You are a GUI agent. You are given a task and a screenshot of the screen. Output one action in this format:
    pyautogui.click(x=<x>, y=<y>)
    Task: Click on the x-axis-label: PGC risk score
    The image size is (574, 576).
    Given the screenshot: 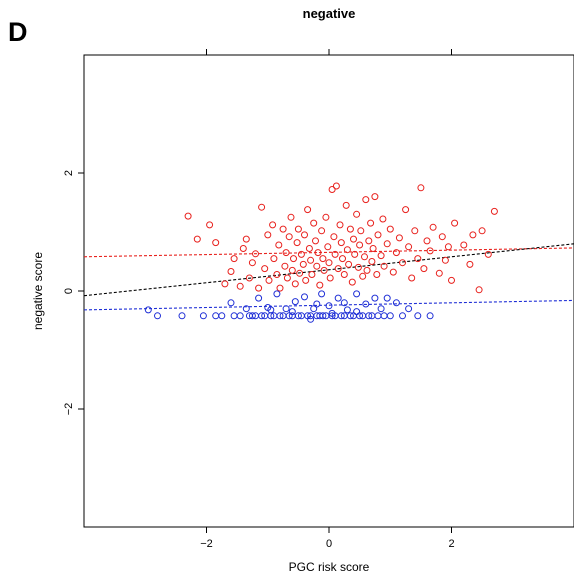 What is the action you would take?
    pyautogui.click(x=329, y=567)
    